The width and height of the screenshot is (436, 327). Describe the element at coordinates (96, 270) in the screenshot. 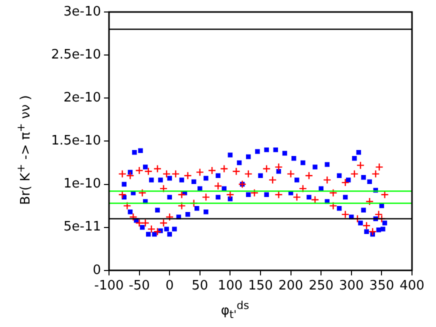

I see `y-tick-label: 0` at that location.